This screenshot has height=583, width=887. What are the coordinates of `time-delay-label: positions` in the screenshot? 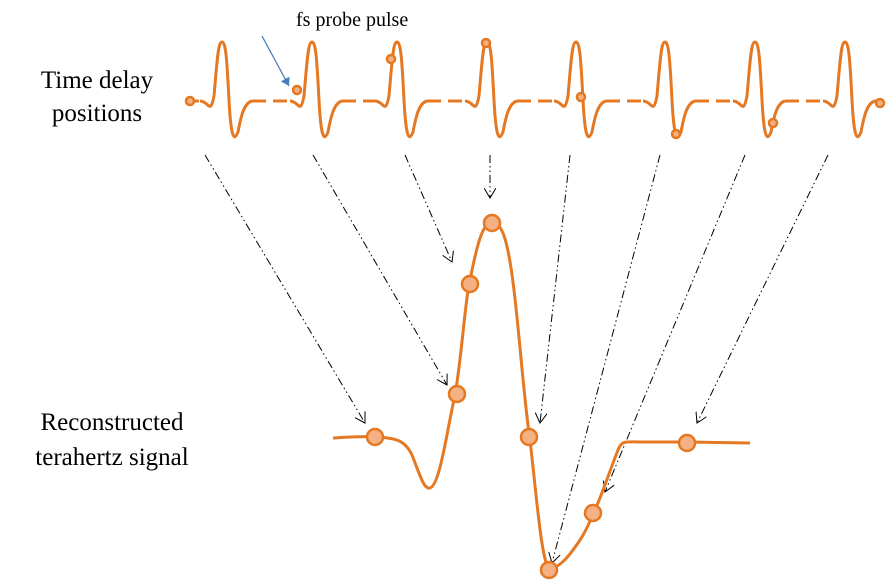 It's located at (97, 113).